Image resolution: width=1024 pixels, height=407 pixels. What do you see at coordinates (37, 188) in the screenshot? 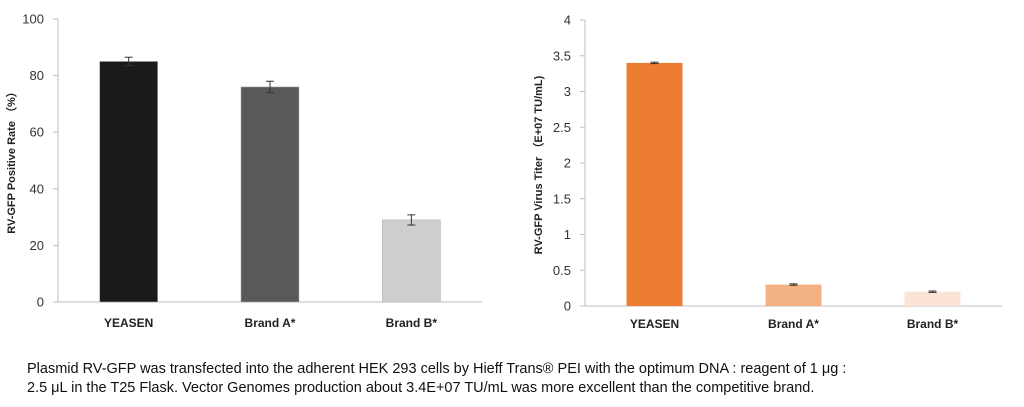
I see `y-tick-label: 40` at bounding box center [37, 188].